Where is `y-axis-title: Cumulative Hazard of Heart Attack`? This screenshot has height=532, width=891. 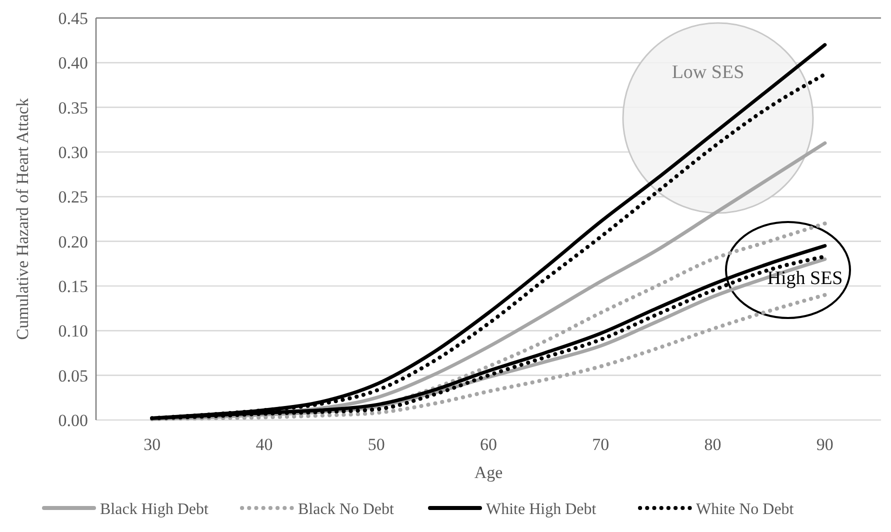
y-axis-title: Cumulative Hazard of Heart Attack is located at coordinates (22, 219).